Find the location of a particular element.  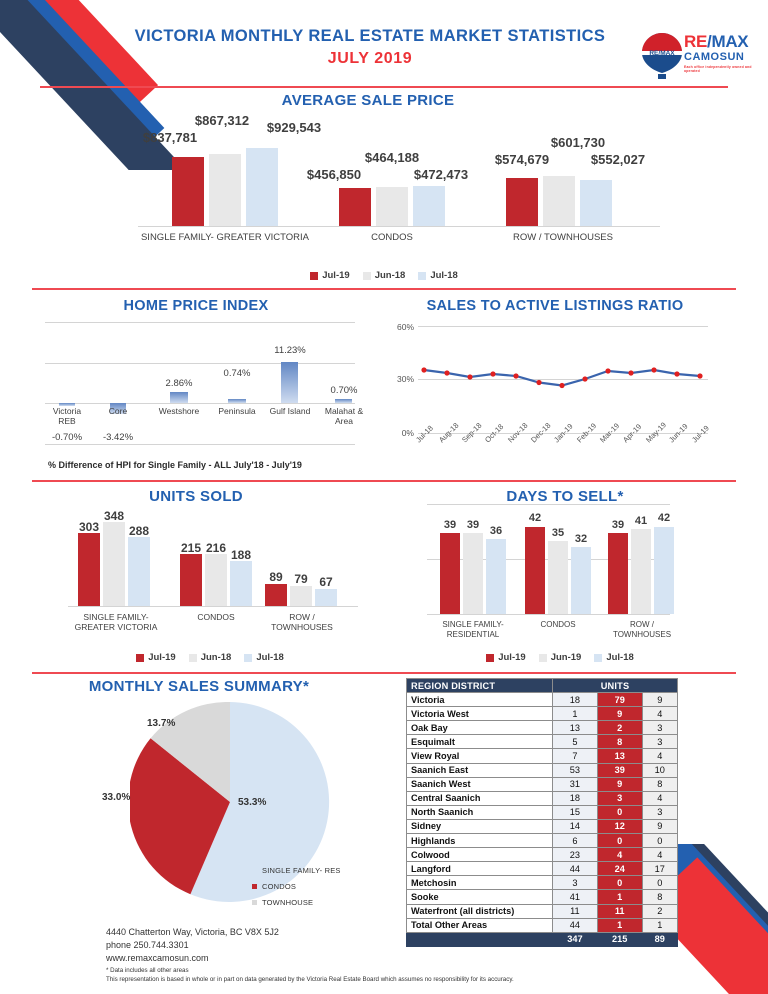

monthly-sales-summary-title: MONTHLY SALES SUMMARY* is located at coordinates (199, 686).